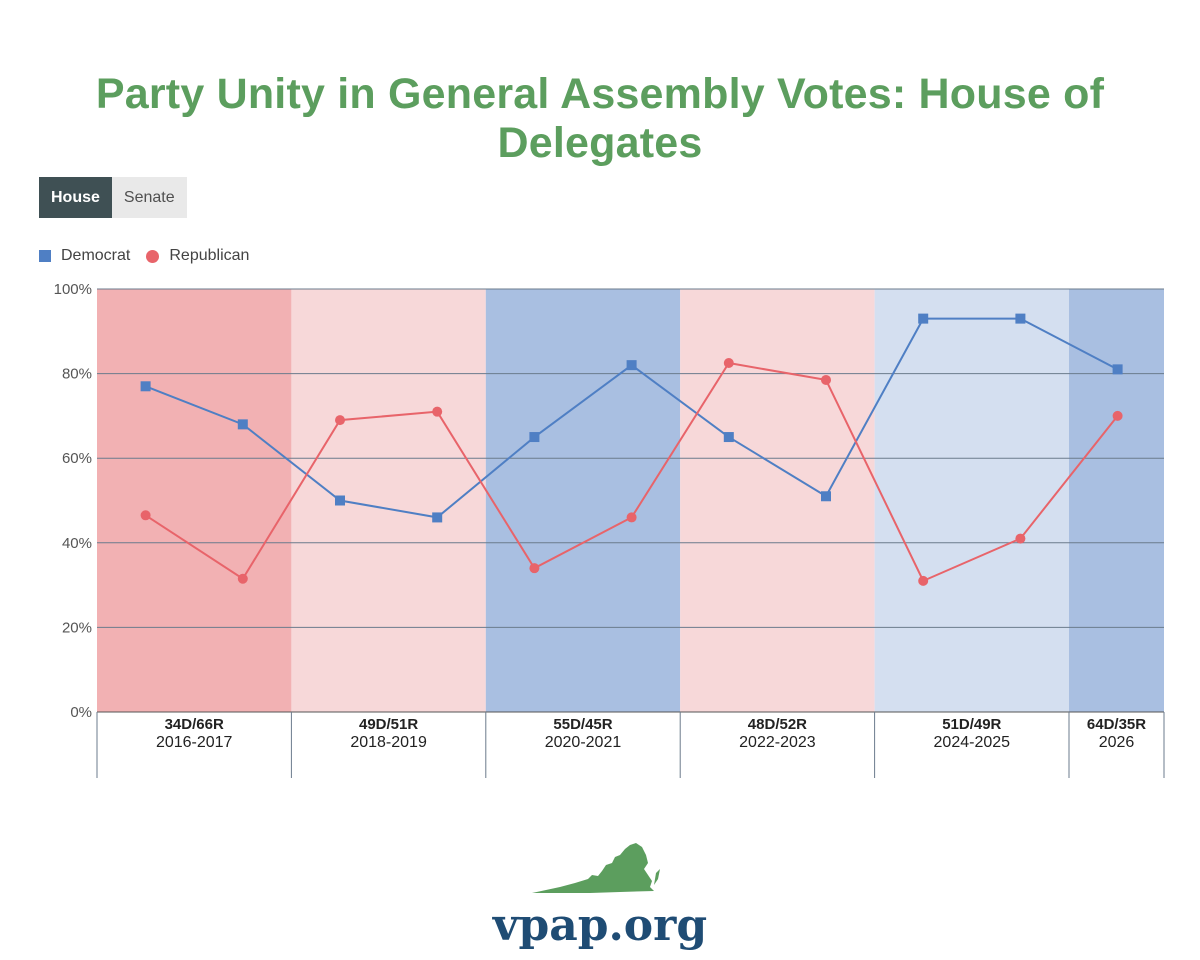 This screenshot has width=1200, height=960. Describe the element at coordinates (45, 256) in the screenshot. I see `democrat-square-icon` at that location.